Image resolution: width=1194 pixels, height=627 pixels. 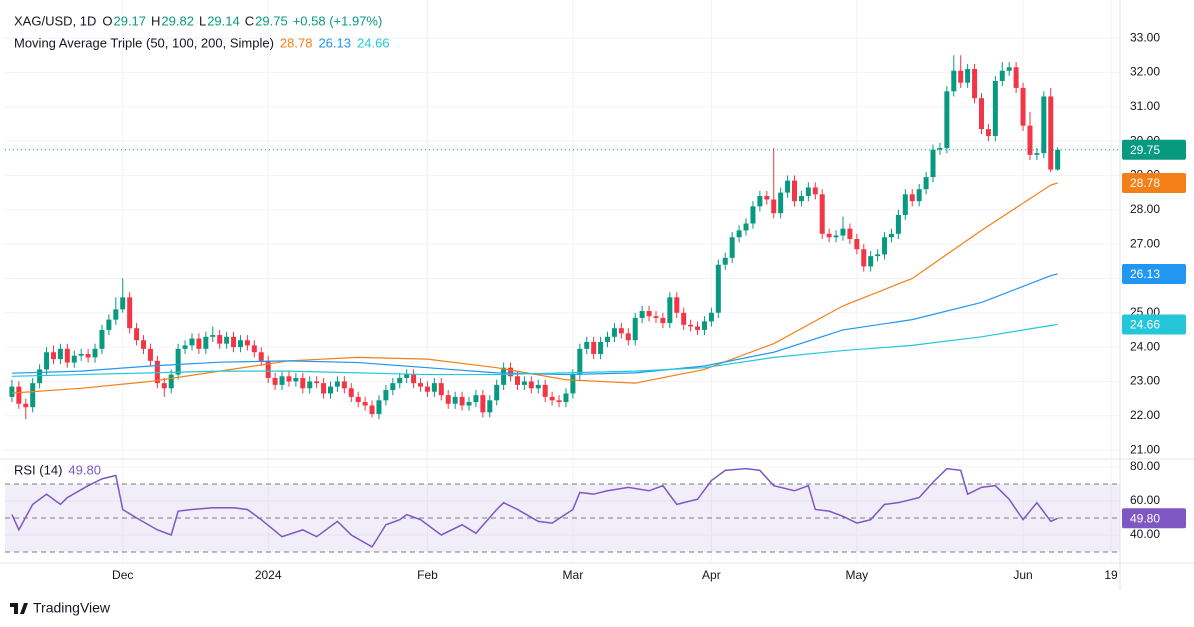 I want to click on y-tick-label: 60.00, so click(x=1145, y=500).